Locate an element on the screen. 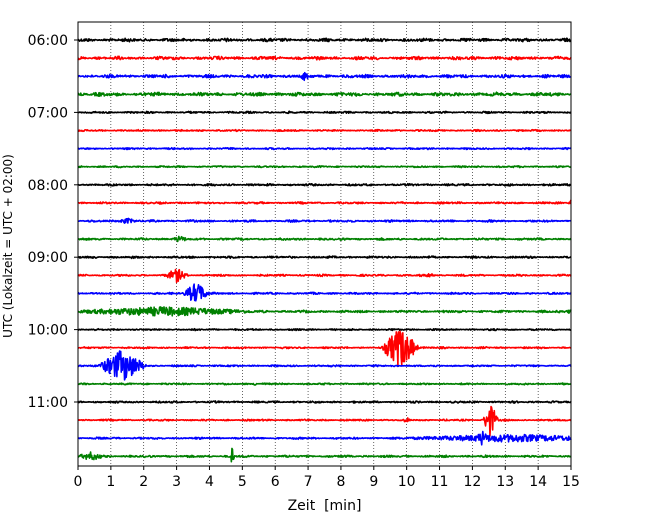  x-tick-label: 4 is located at coordinates (209, 482).